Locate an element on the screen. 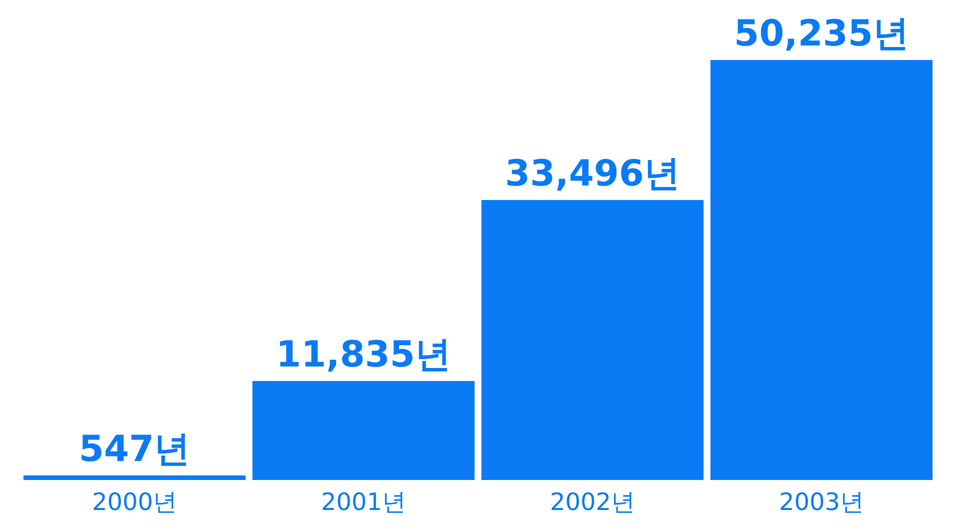  x-tick-label: 2000년 is located at coordinates (135, 502).